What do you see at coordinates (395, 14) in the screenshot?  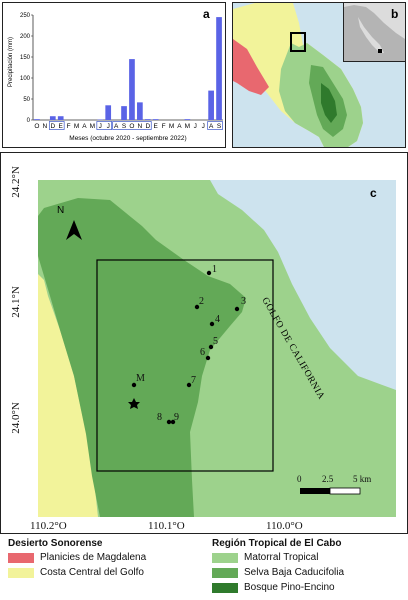 I see `panel-b-label: b` at bounding box center [395, 14].